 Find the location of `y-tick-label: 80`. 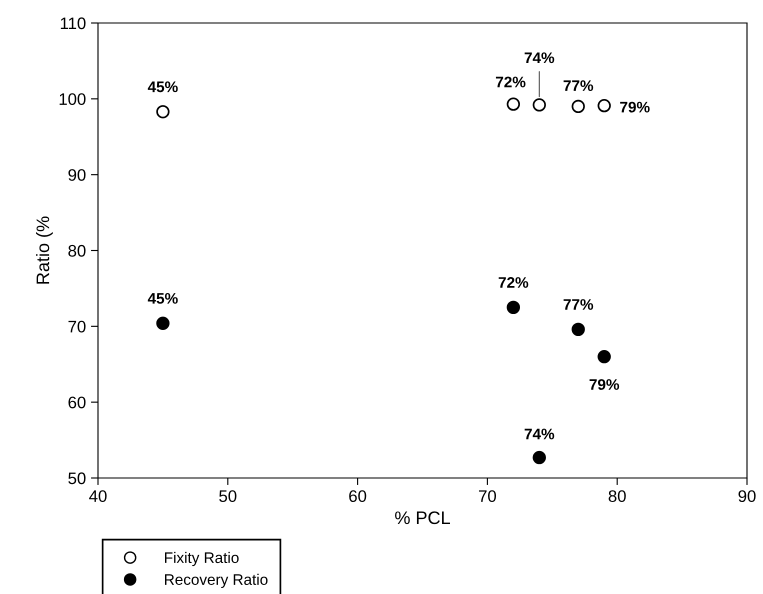

y-tick-label: 80 is located at coordinates (77, 250).